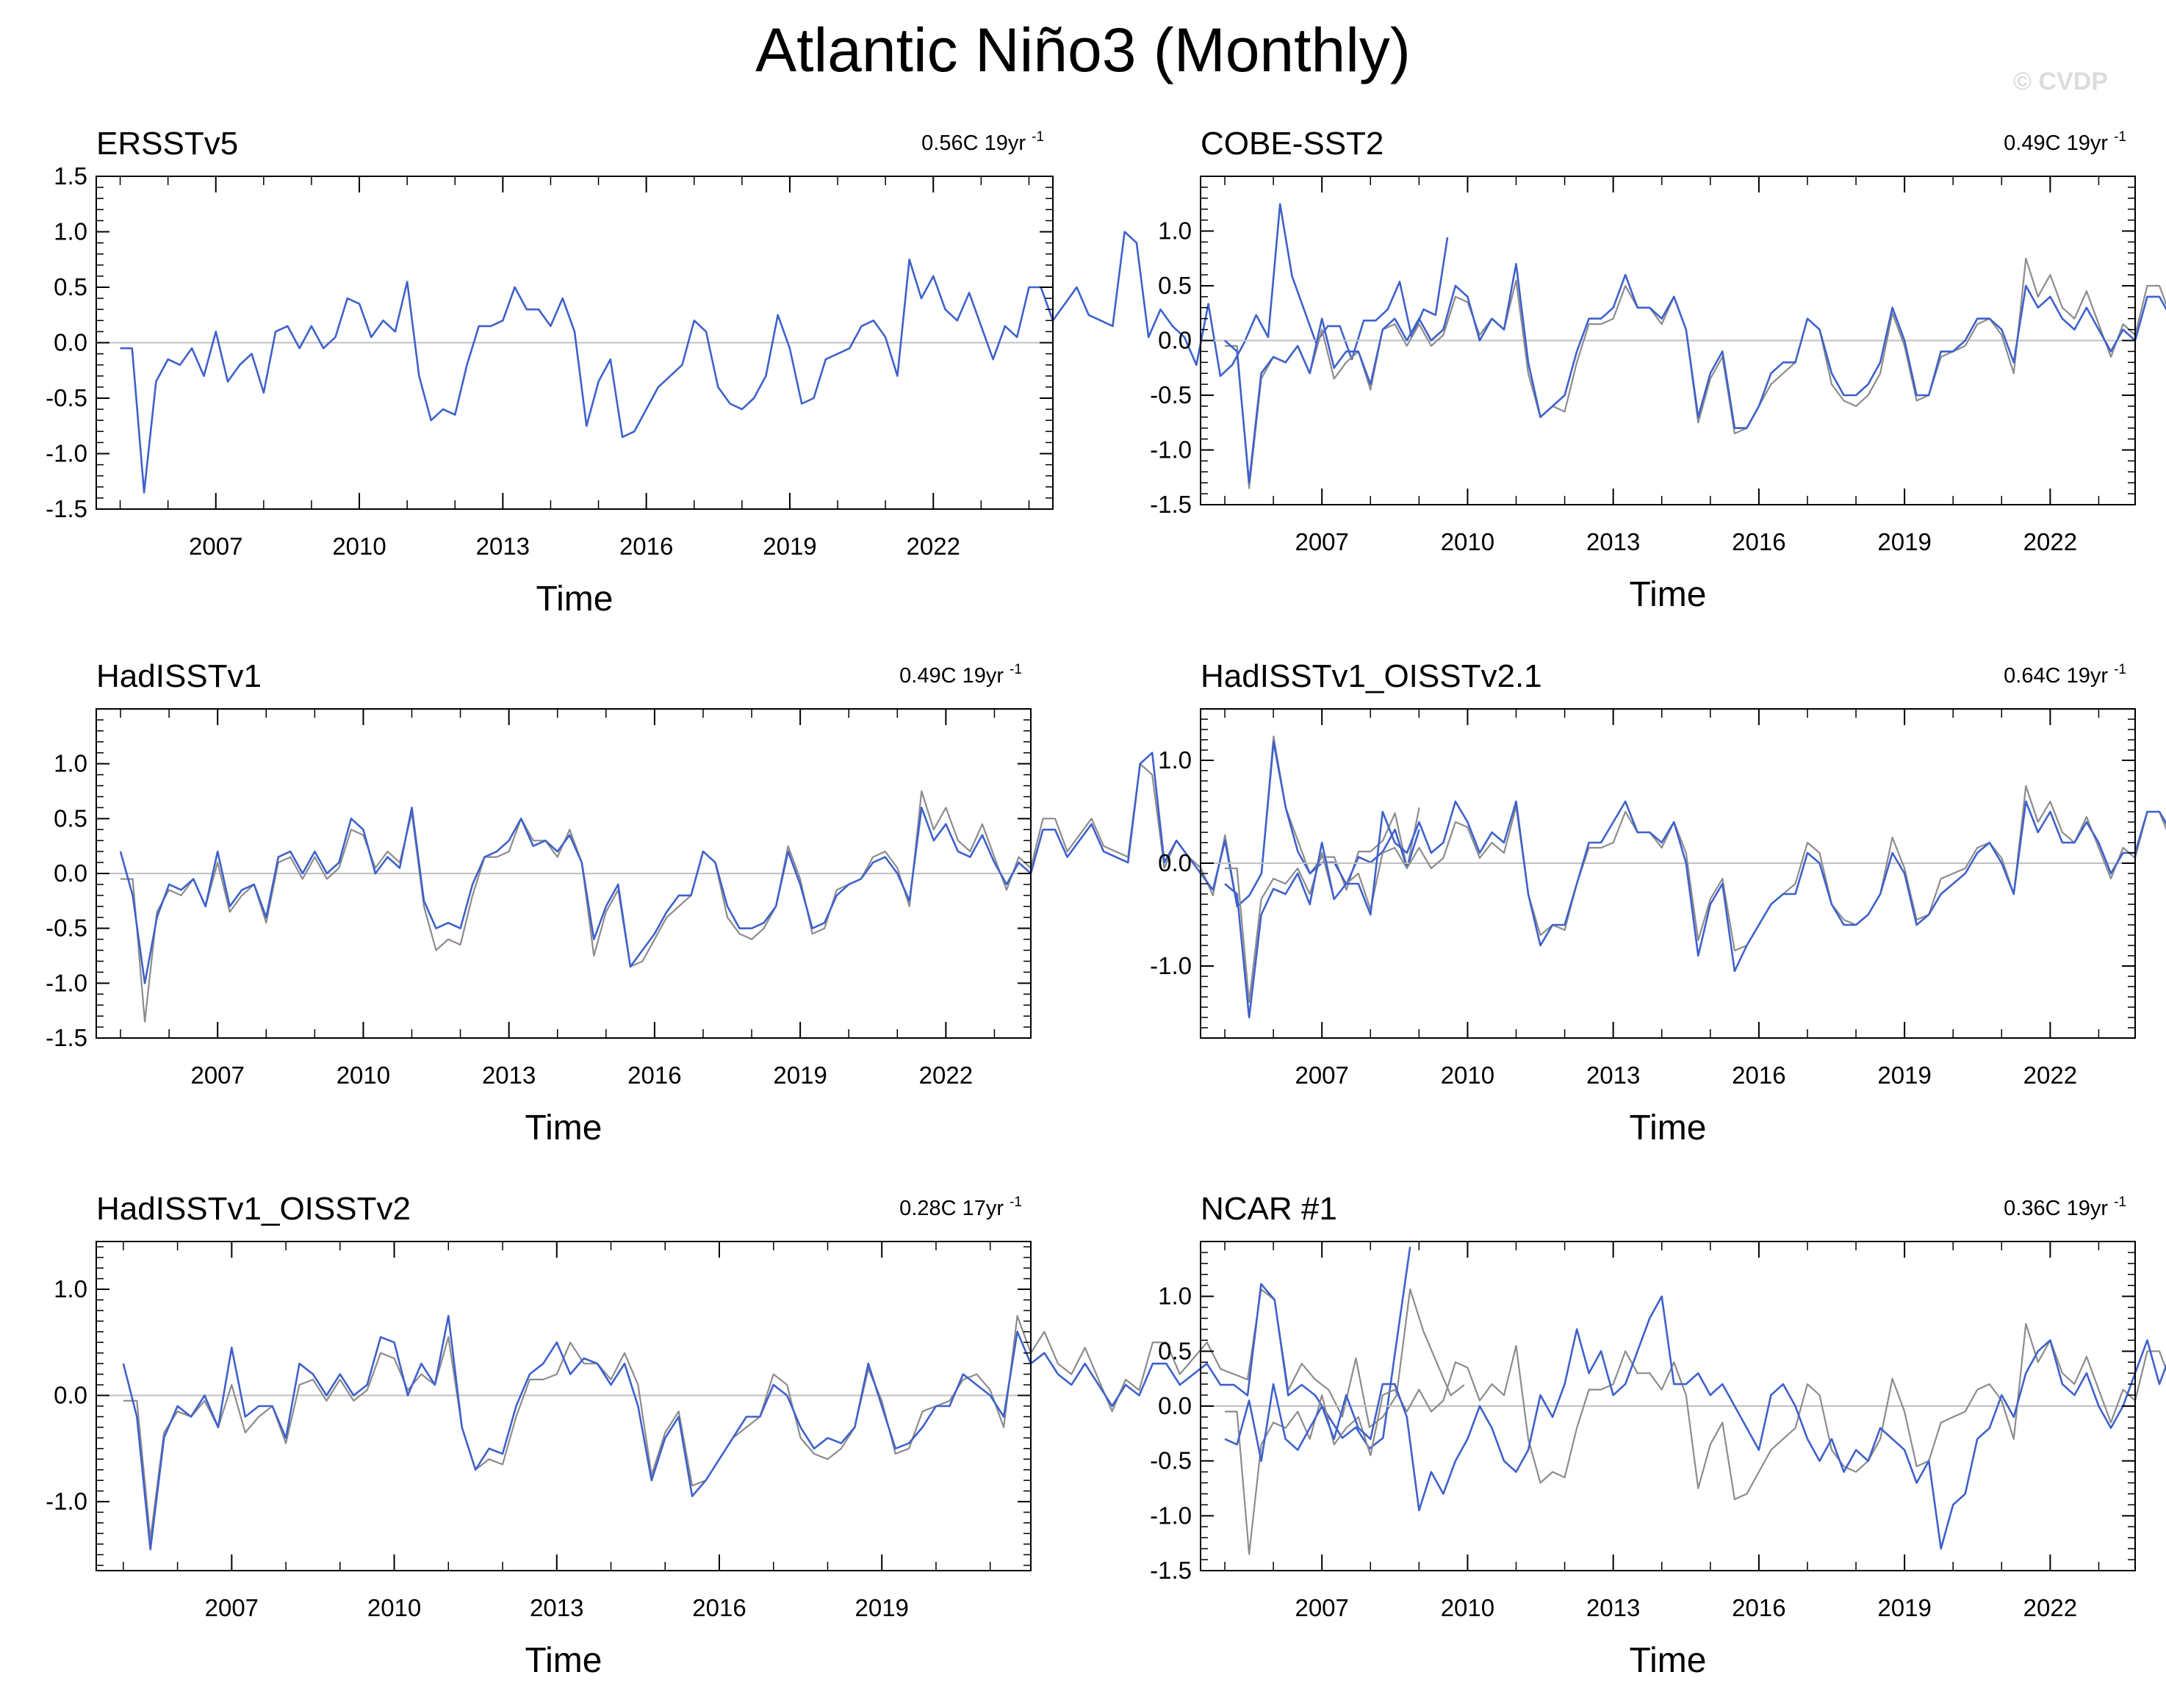 This screenshot has width=2166, height=1708. Describe the element at coordinates (961, 1207) in the screenshot. I see `trend-stat: 0.28C 17yr -1` at that location.